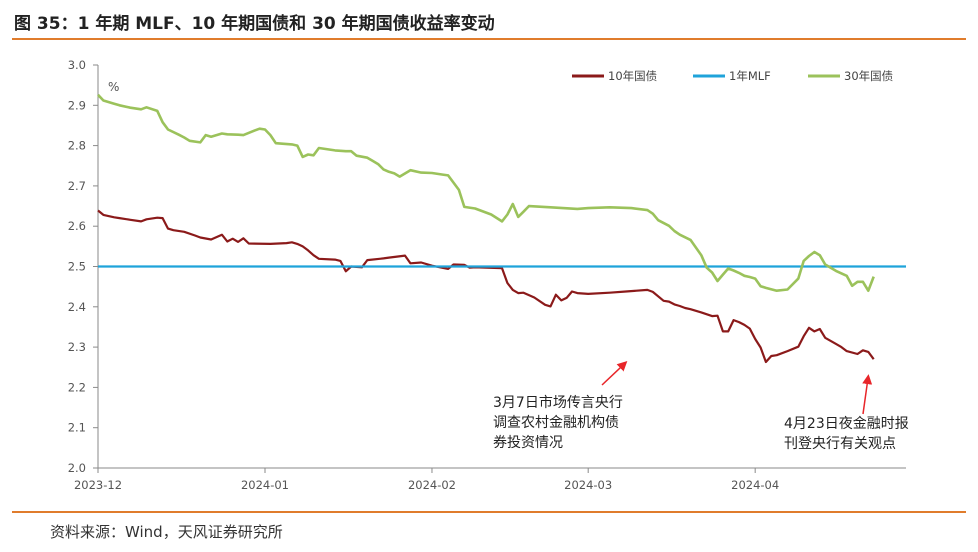  I want to click on annotation-march7-text: 3月7日市场传言央行调查农村金融机构债券投资情况, so click(558, 422).